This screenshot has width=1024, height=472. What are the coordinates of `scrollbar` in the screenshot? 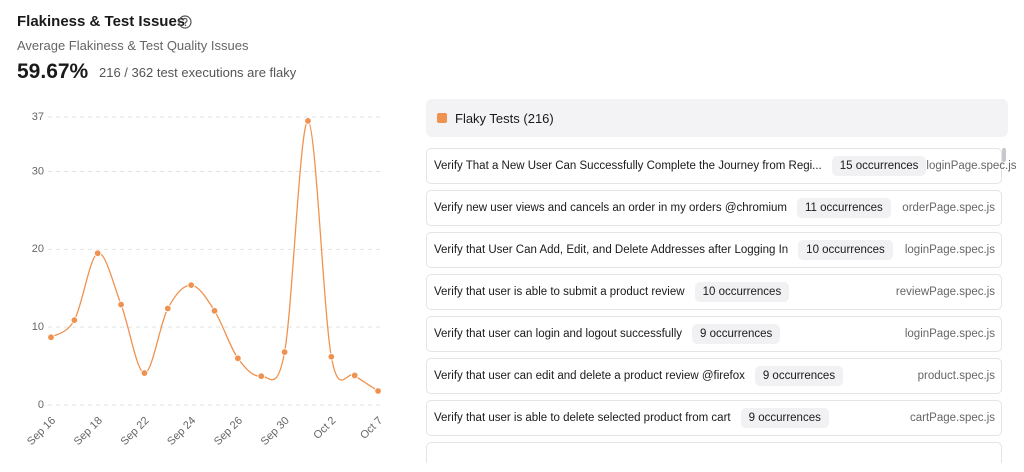 It's located at (1004, 155).